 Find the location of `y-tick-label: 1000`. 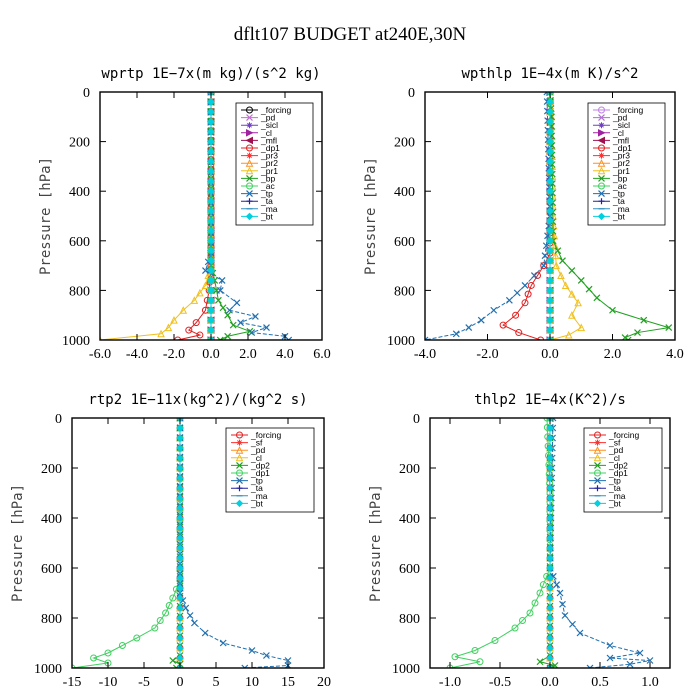

y-tick-label: 1000 is located at coordinates (401, 341).